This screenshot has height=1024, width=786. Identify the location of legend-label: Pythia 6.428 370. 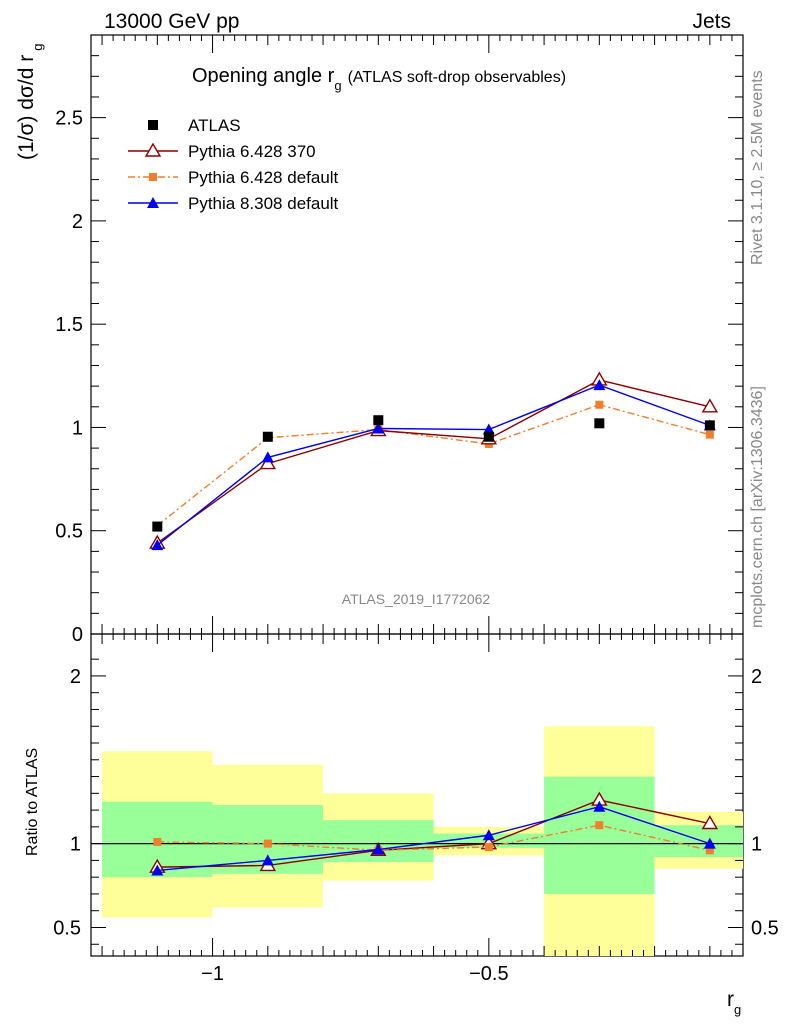
(252, 151).